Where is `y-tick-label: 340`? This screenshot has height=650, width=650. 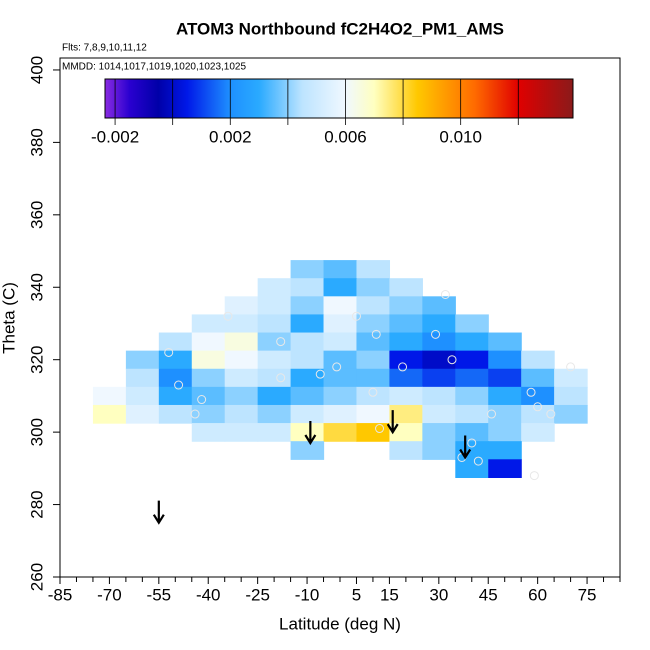 y-tick-label: 340 is located at coordinates (36, 287).